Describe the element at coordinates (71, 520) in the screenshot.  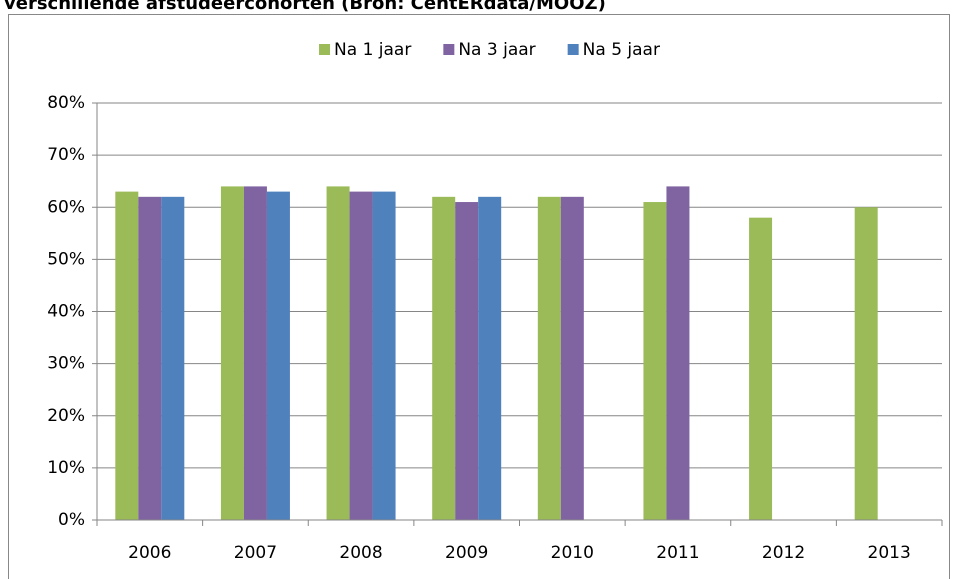
I see `y-tick-label: 0%` at that location.